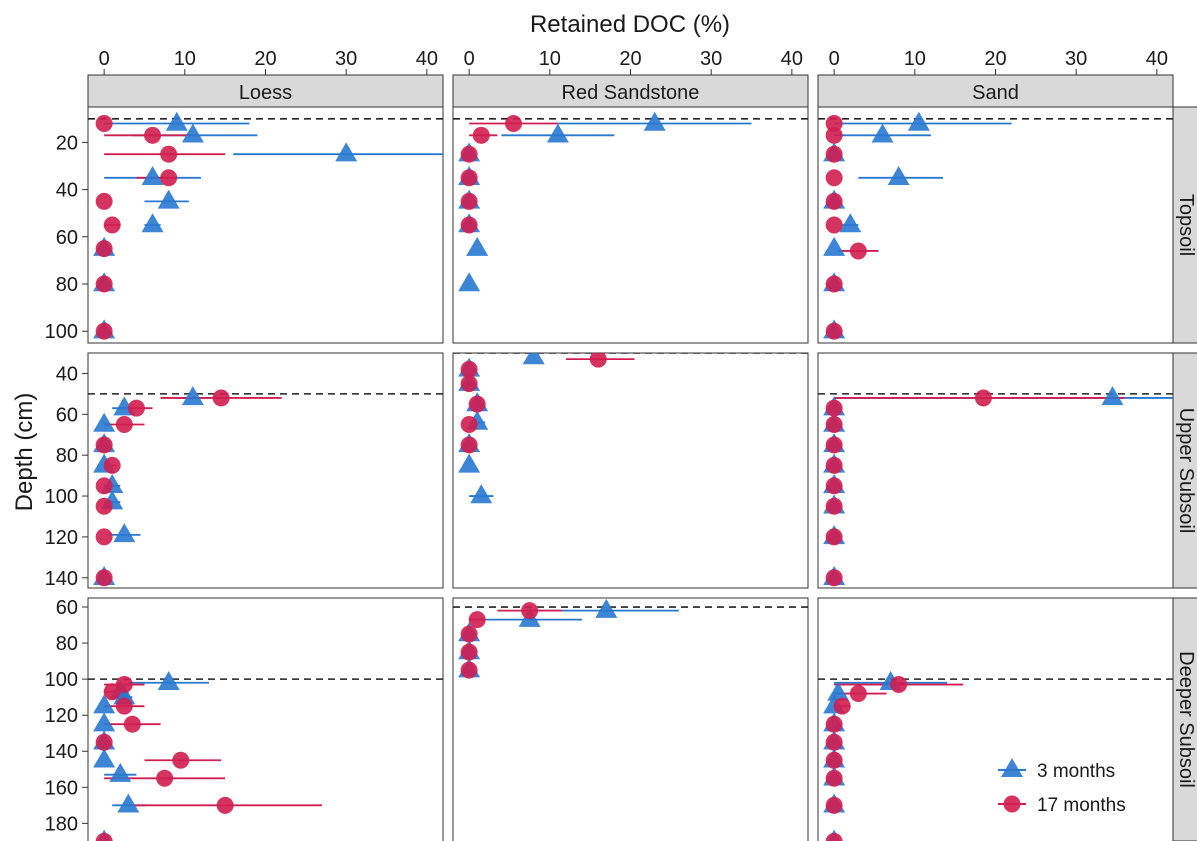  Describe the element at coordinates (61, 788) in the screenshot. I see `y-tick-label: 160` at that location.